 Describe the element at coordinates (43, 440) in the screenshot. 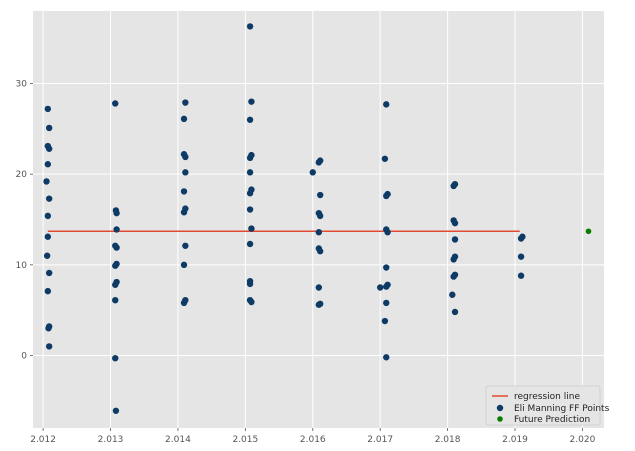

I see `x-tick-label: 2.012` at that location.